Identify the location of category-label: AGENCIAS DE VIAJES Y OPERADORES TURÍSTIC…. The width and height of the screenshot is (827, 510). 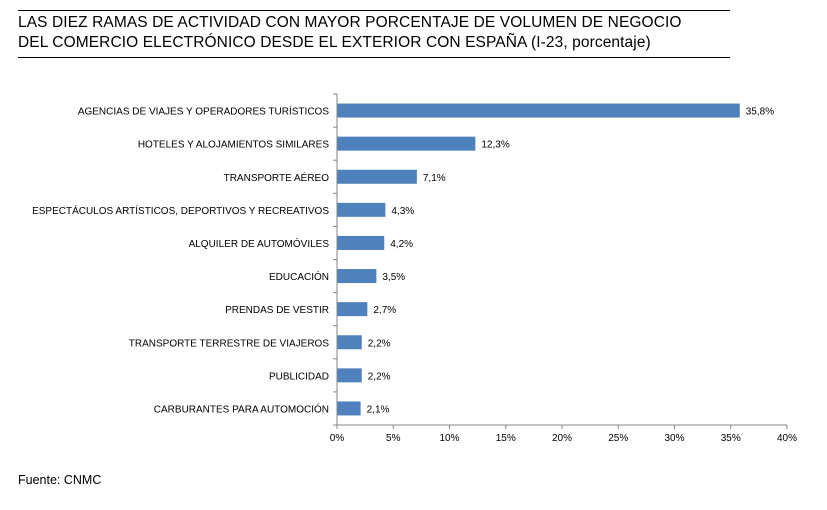
(204, 111).